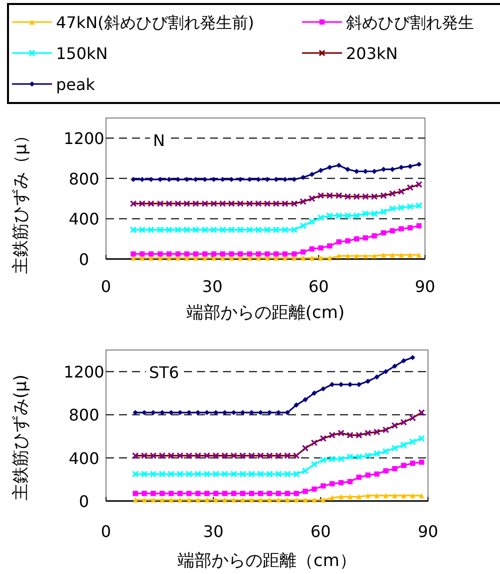  I want to click on x-tick-label: 90, so click(425, 286).